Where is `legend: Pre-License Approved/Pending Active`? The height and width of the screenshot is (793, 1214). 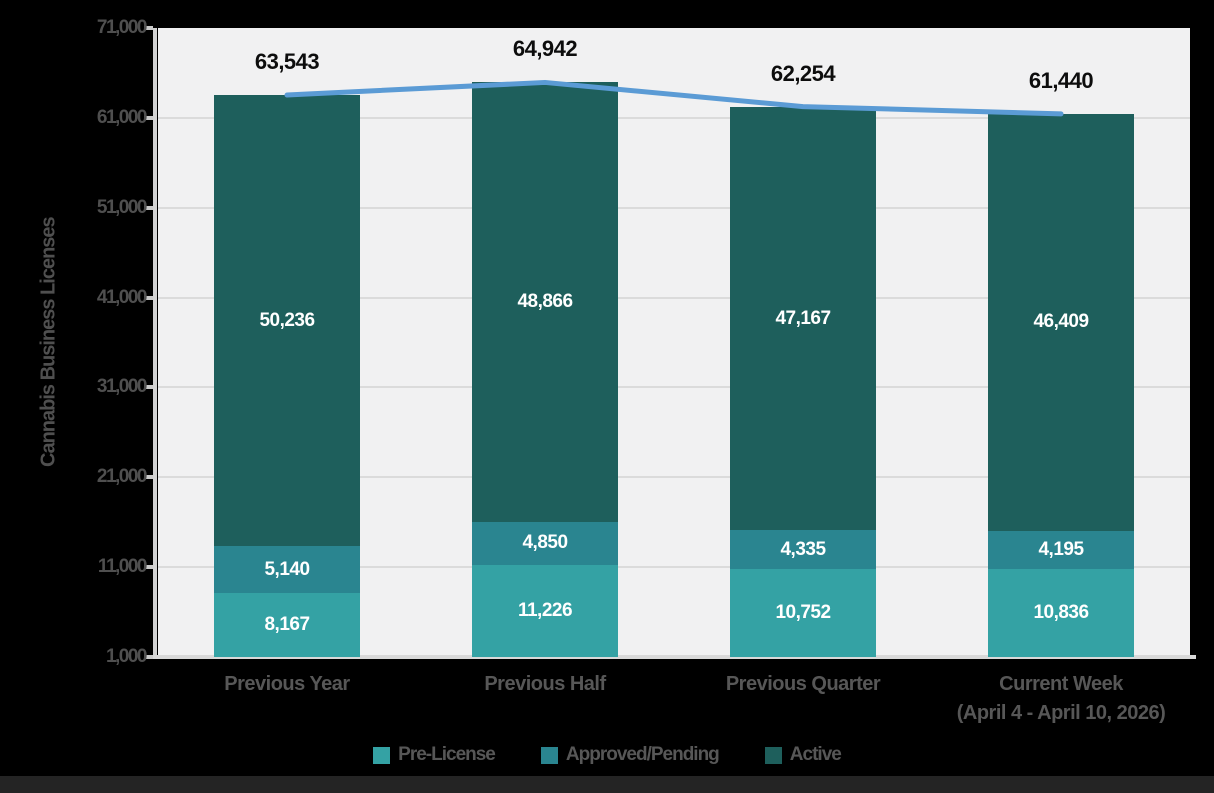
legend: Pre-License Approved/Pending Active is located at coordinates (607, 755).